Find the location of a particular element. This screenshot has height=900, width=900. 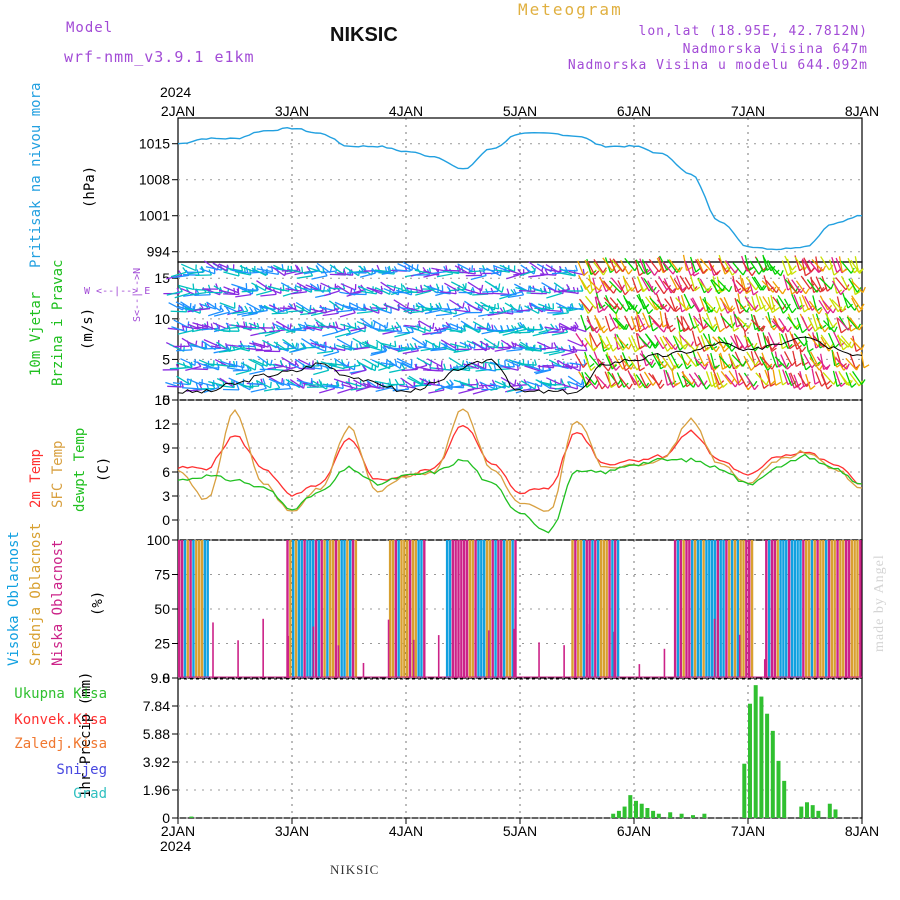

y-tick-label: 3.92 is located at coordinates (156, 762).